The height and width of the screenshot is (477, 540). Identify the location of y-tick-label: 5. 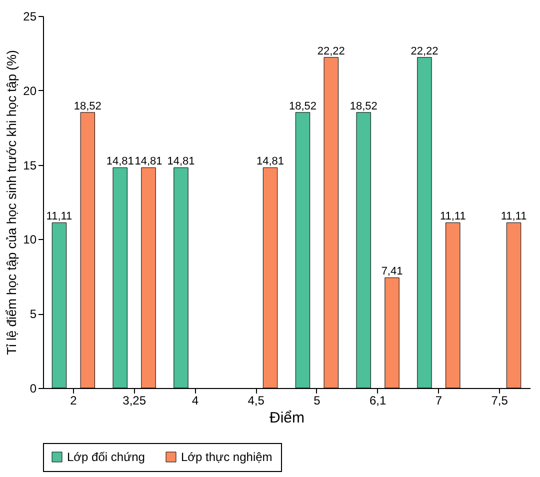
(33, 314).